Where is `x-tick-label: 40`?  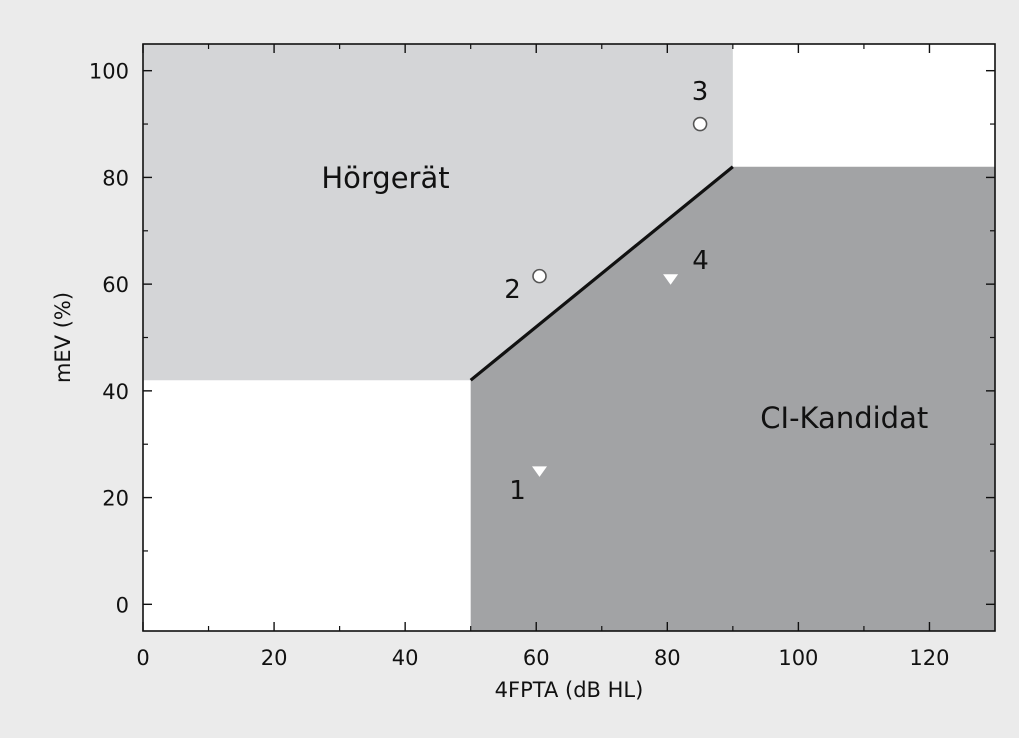
x-tick-label: 40 is located at coordinates (405, 658).